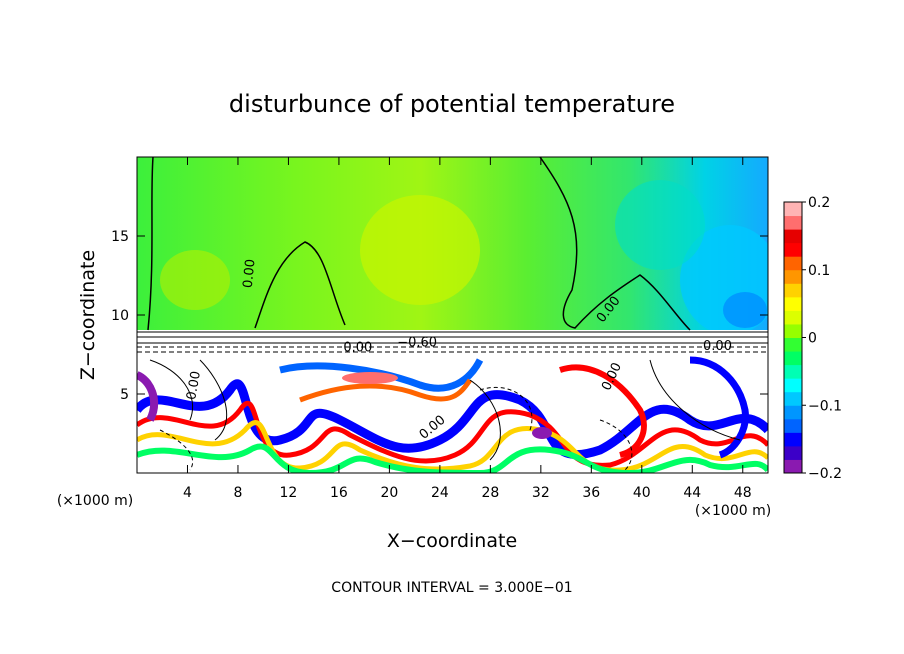 This screenshot has height=654, width=904. What do you see at coordinates (825, 474) in the screenshot?
I see `colorbar-tick-label: −0.2` at bounding box center [825, 474].